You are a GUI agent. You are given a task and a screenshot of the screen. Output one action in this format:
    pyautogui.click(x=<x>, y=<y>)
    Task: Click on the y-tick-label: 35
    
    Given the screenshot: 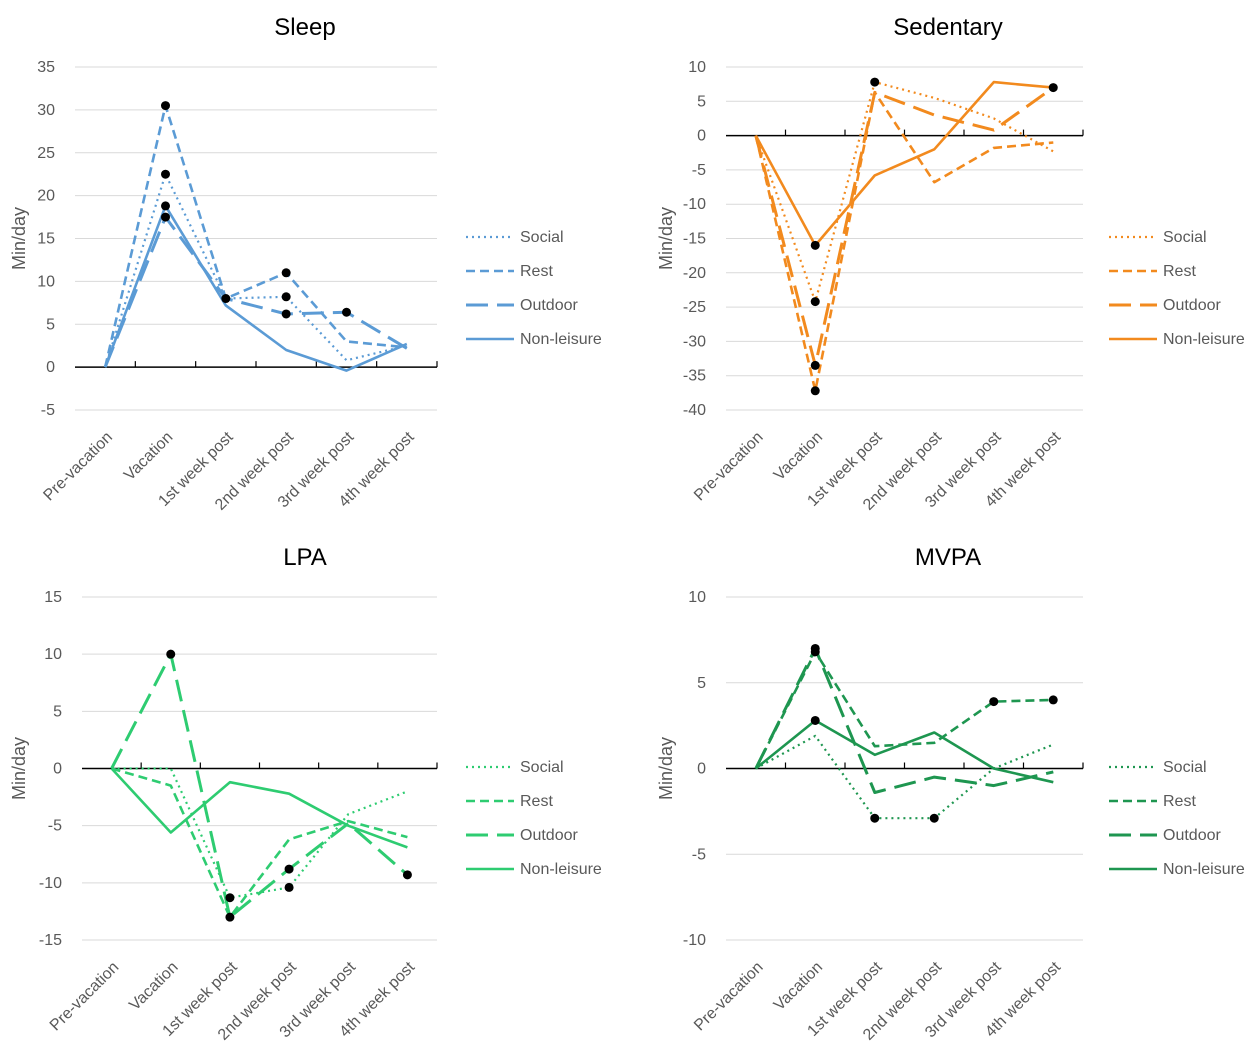 What is the action you would take?
    pyautogui.click(x=46, y=67)
    